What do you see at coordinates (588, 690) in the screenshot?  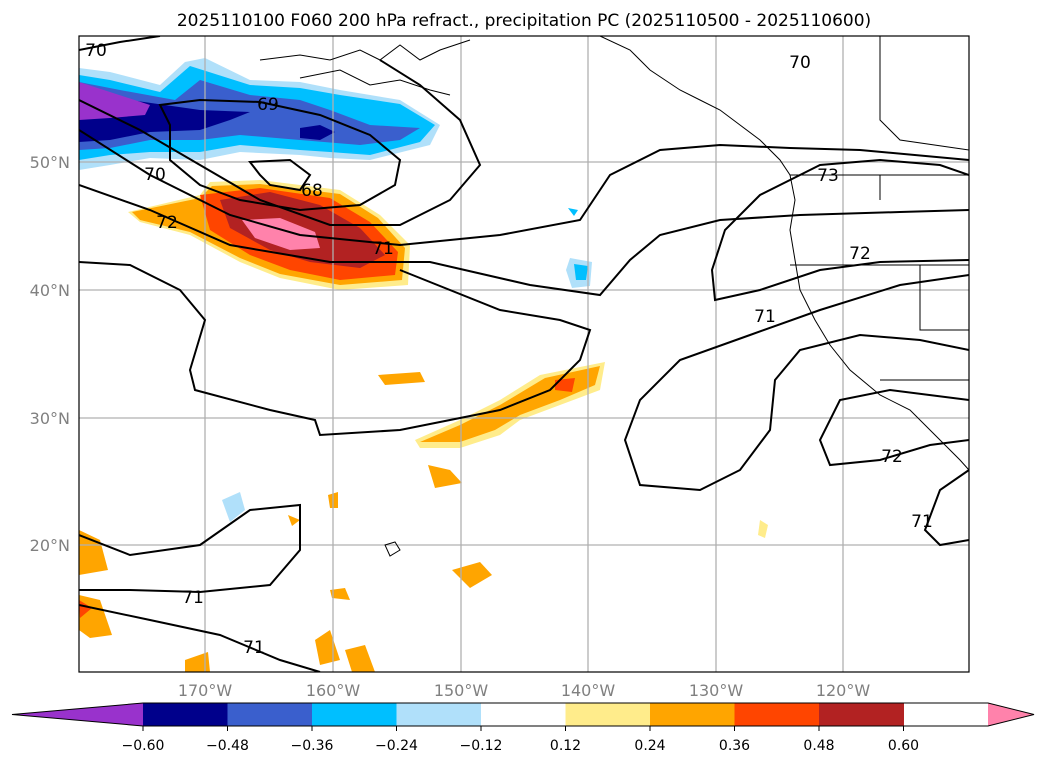 I see `lon-tick: 140°W` at bounding box center [588, 690].